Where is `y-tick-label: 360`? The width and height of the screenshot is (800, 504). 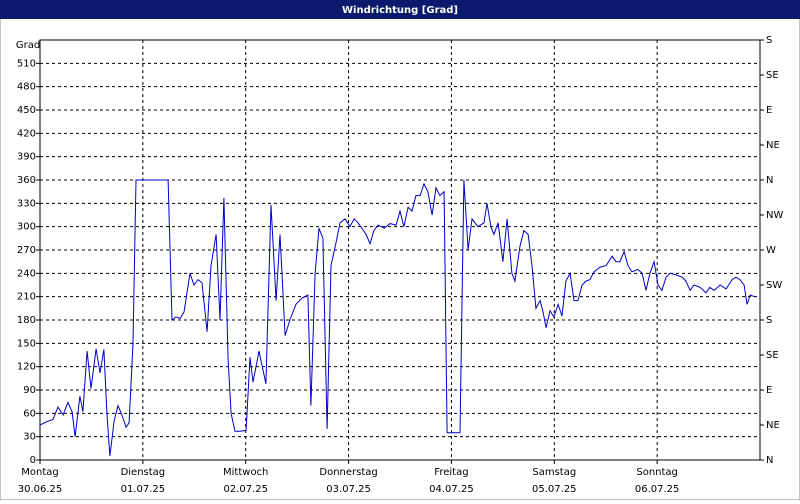
y-tick-label: 360 is located at coordinates (26, 180).